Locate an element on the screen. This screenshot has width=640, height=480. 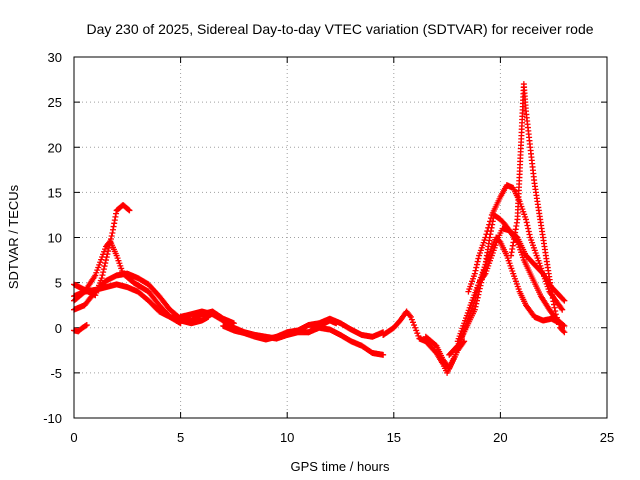
y-tick-label: 20 is located at coordinates (55, 147).